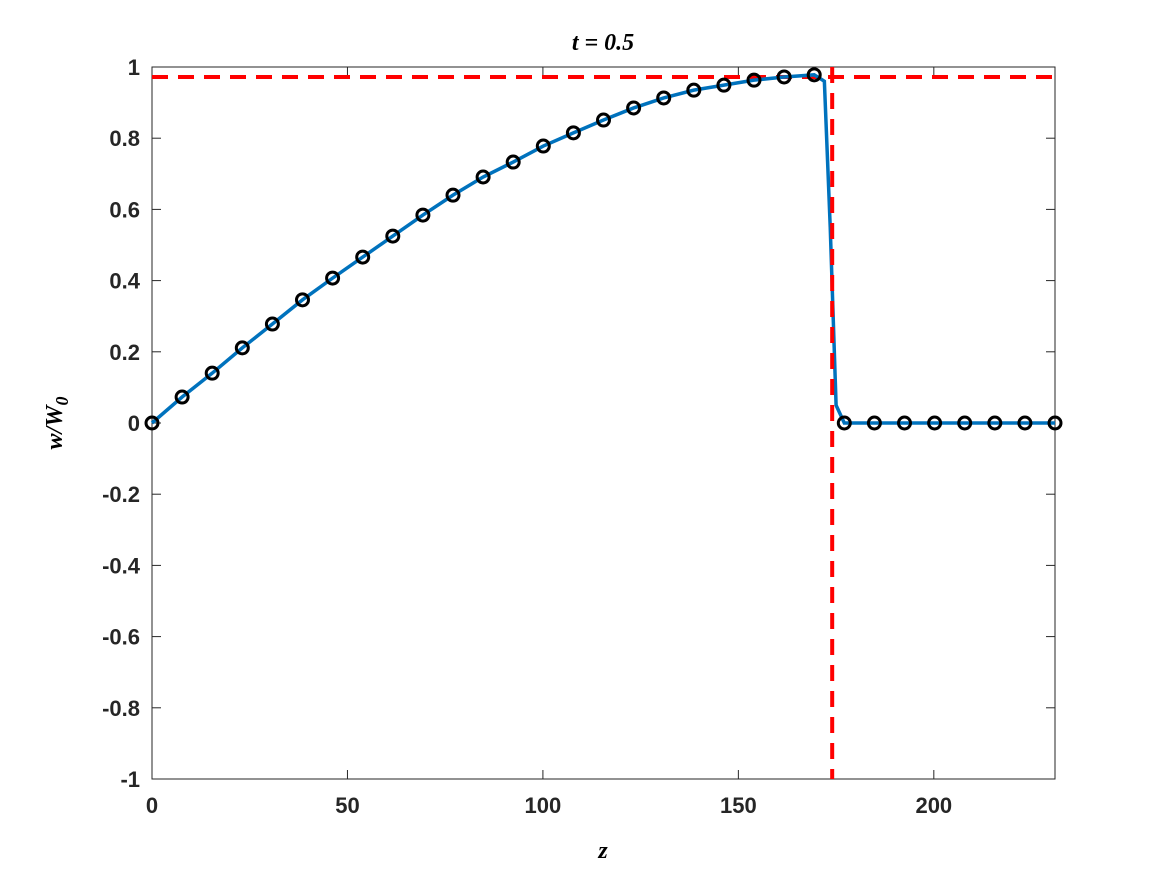  I want to click on y-tick-label: 0.8, so click(124, 138).